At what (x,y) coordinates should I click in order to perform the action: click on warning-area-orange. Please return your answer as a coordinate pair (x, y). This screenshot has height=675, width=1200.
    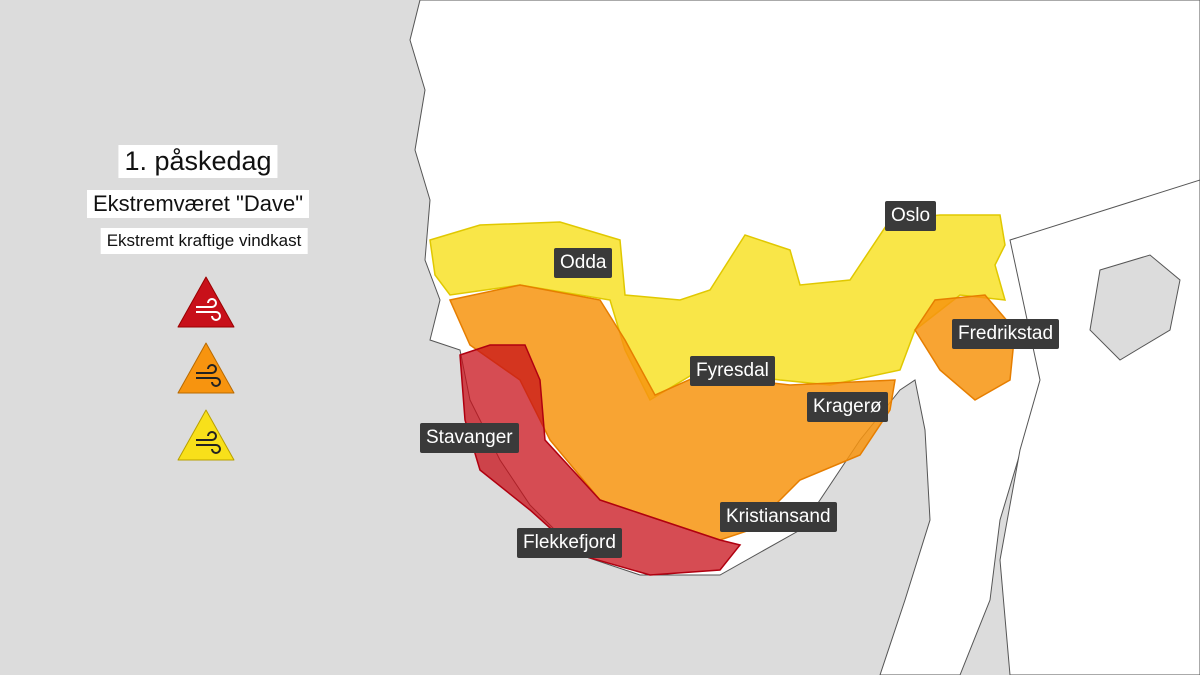
    Looking at the image, I should click on (672, 412).